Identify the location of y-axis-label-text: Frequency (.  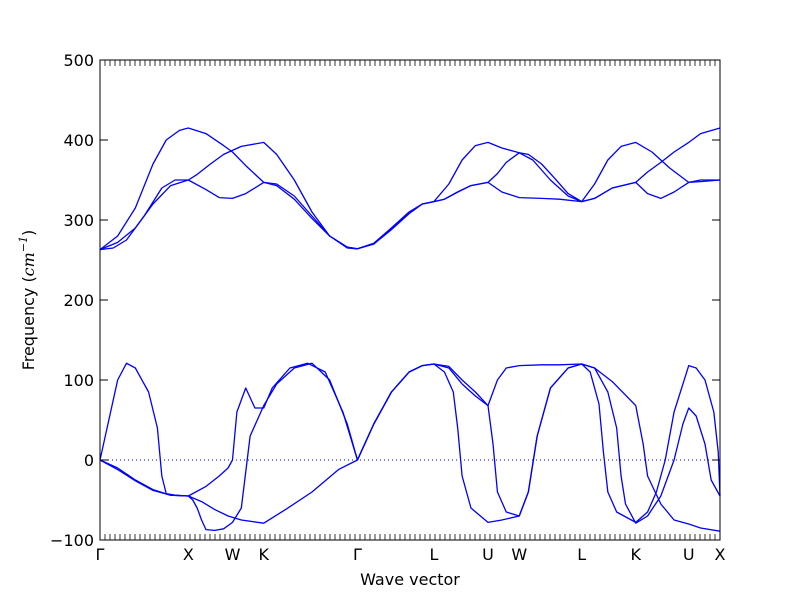
(28, 323).